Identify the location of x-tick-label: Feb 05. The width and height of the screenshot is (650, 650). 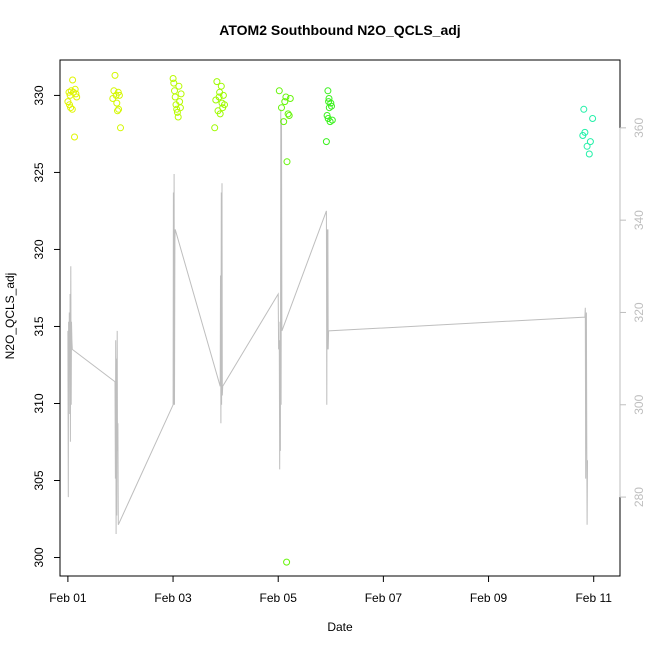
(279, 598).